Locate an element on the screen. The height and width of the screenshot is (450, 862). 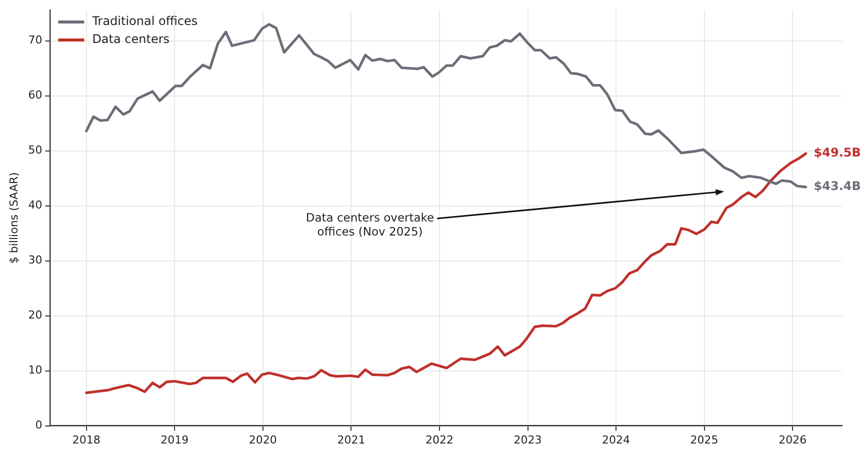
y-tick-label: 20 is located at coordinates (35, 315).